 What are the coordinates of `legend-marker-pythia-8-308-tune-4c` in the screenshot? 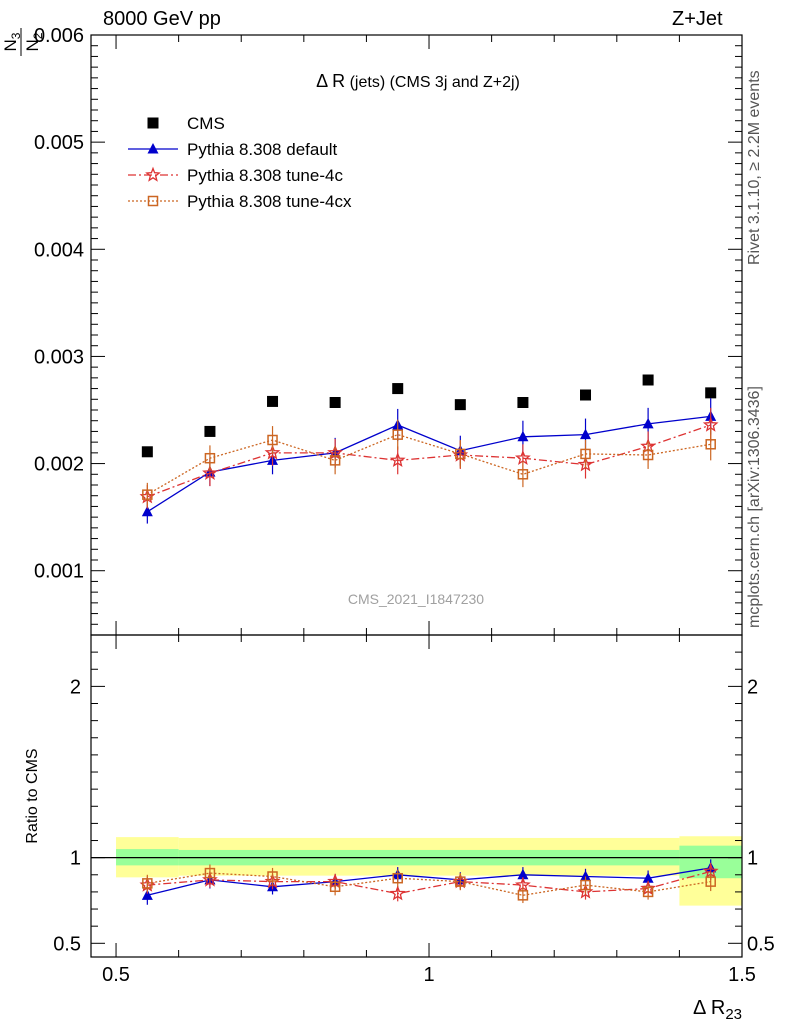 It's located at (153, 174).